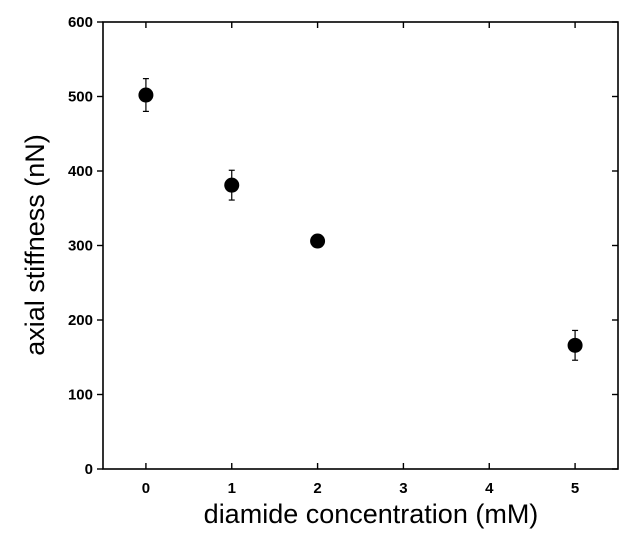  I want to click on y-tick-label-100: 100, so click(80, 395).